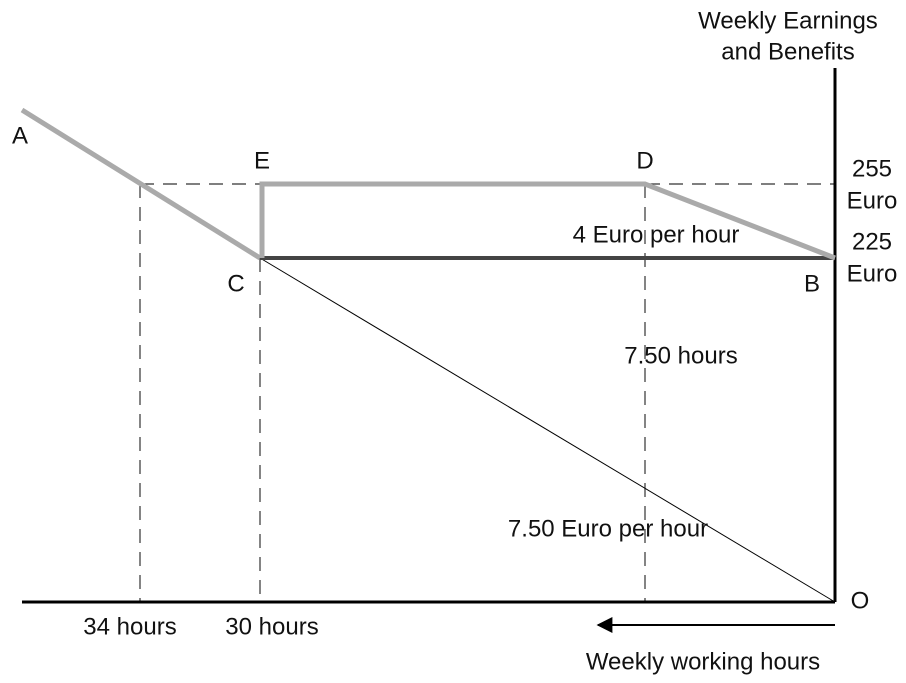 The width and height of the screenshot is (906, 683). I want to click on annotation: 4 Euro per hour, so click(656, 234).